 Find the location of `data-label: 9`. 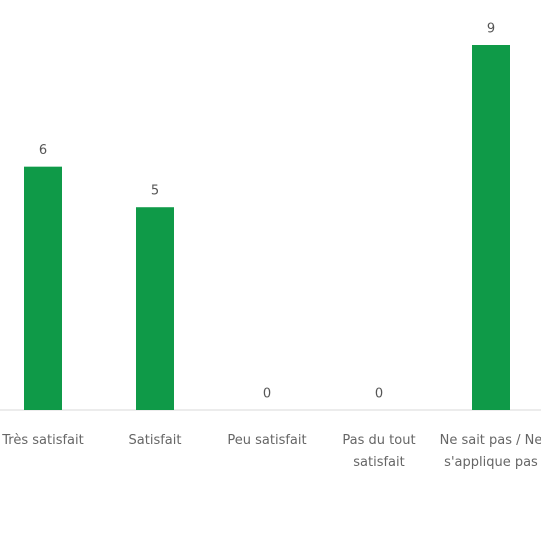

data-label: 9 is located at coordinates (491, 29).